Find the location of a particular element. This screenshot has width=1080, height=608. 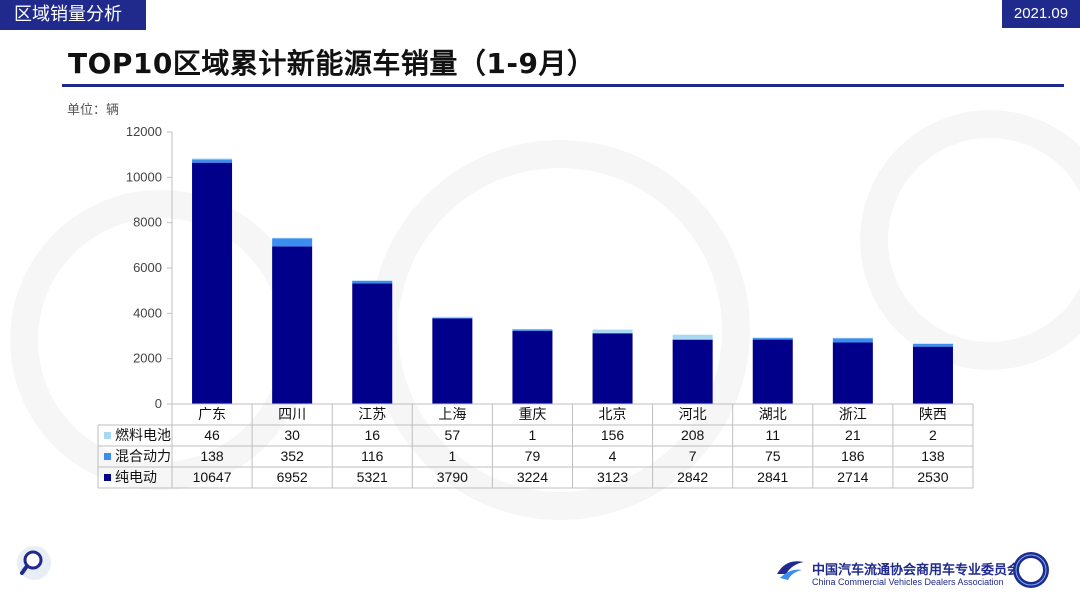

cvbd-seal-icon is located at coordinates (1031, 570).